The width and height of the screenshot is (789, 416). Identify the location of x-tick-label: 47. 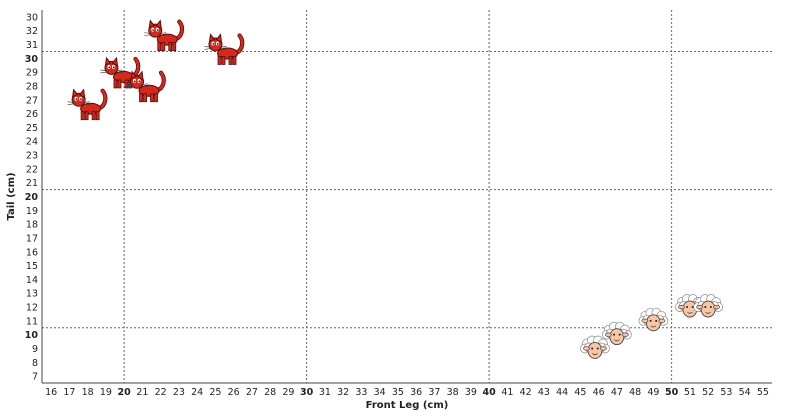
(617, 392).